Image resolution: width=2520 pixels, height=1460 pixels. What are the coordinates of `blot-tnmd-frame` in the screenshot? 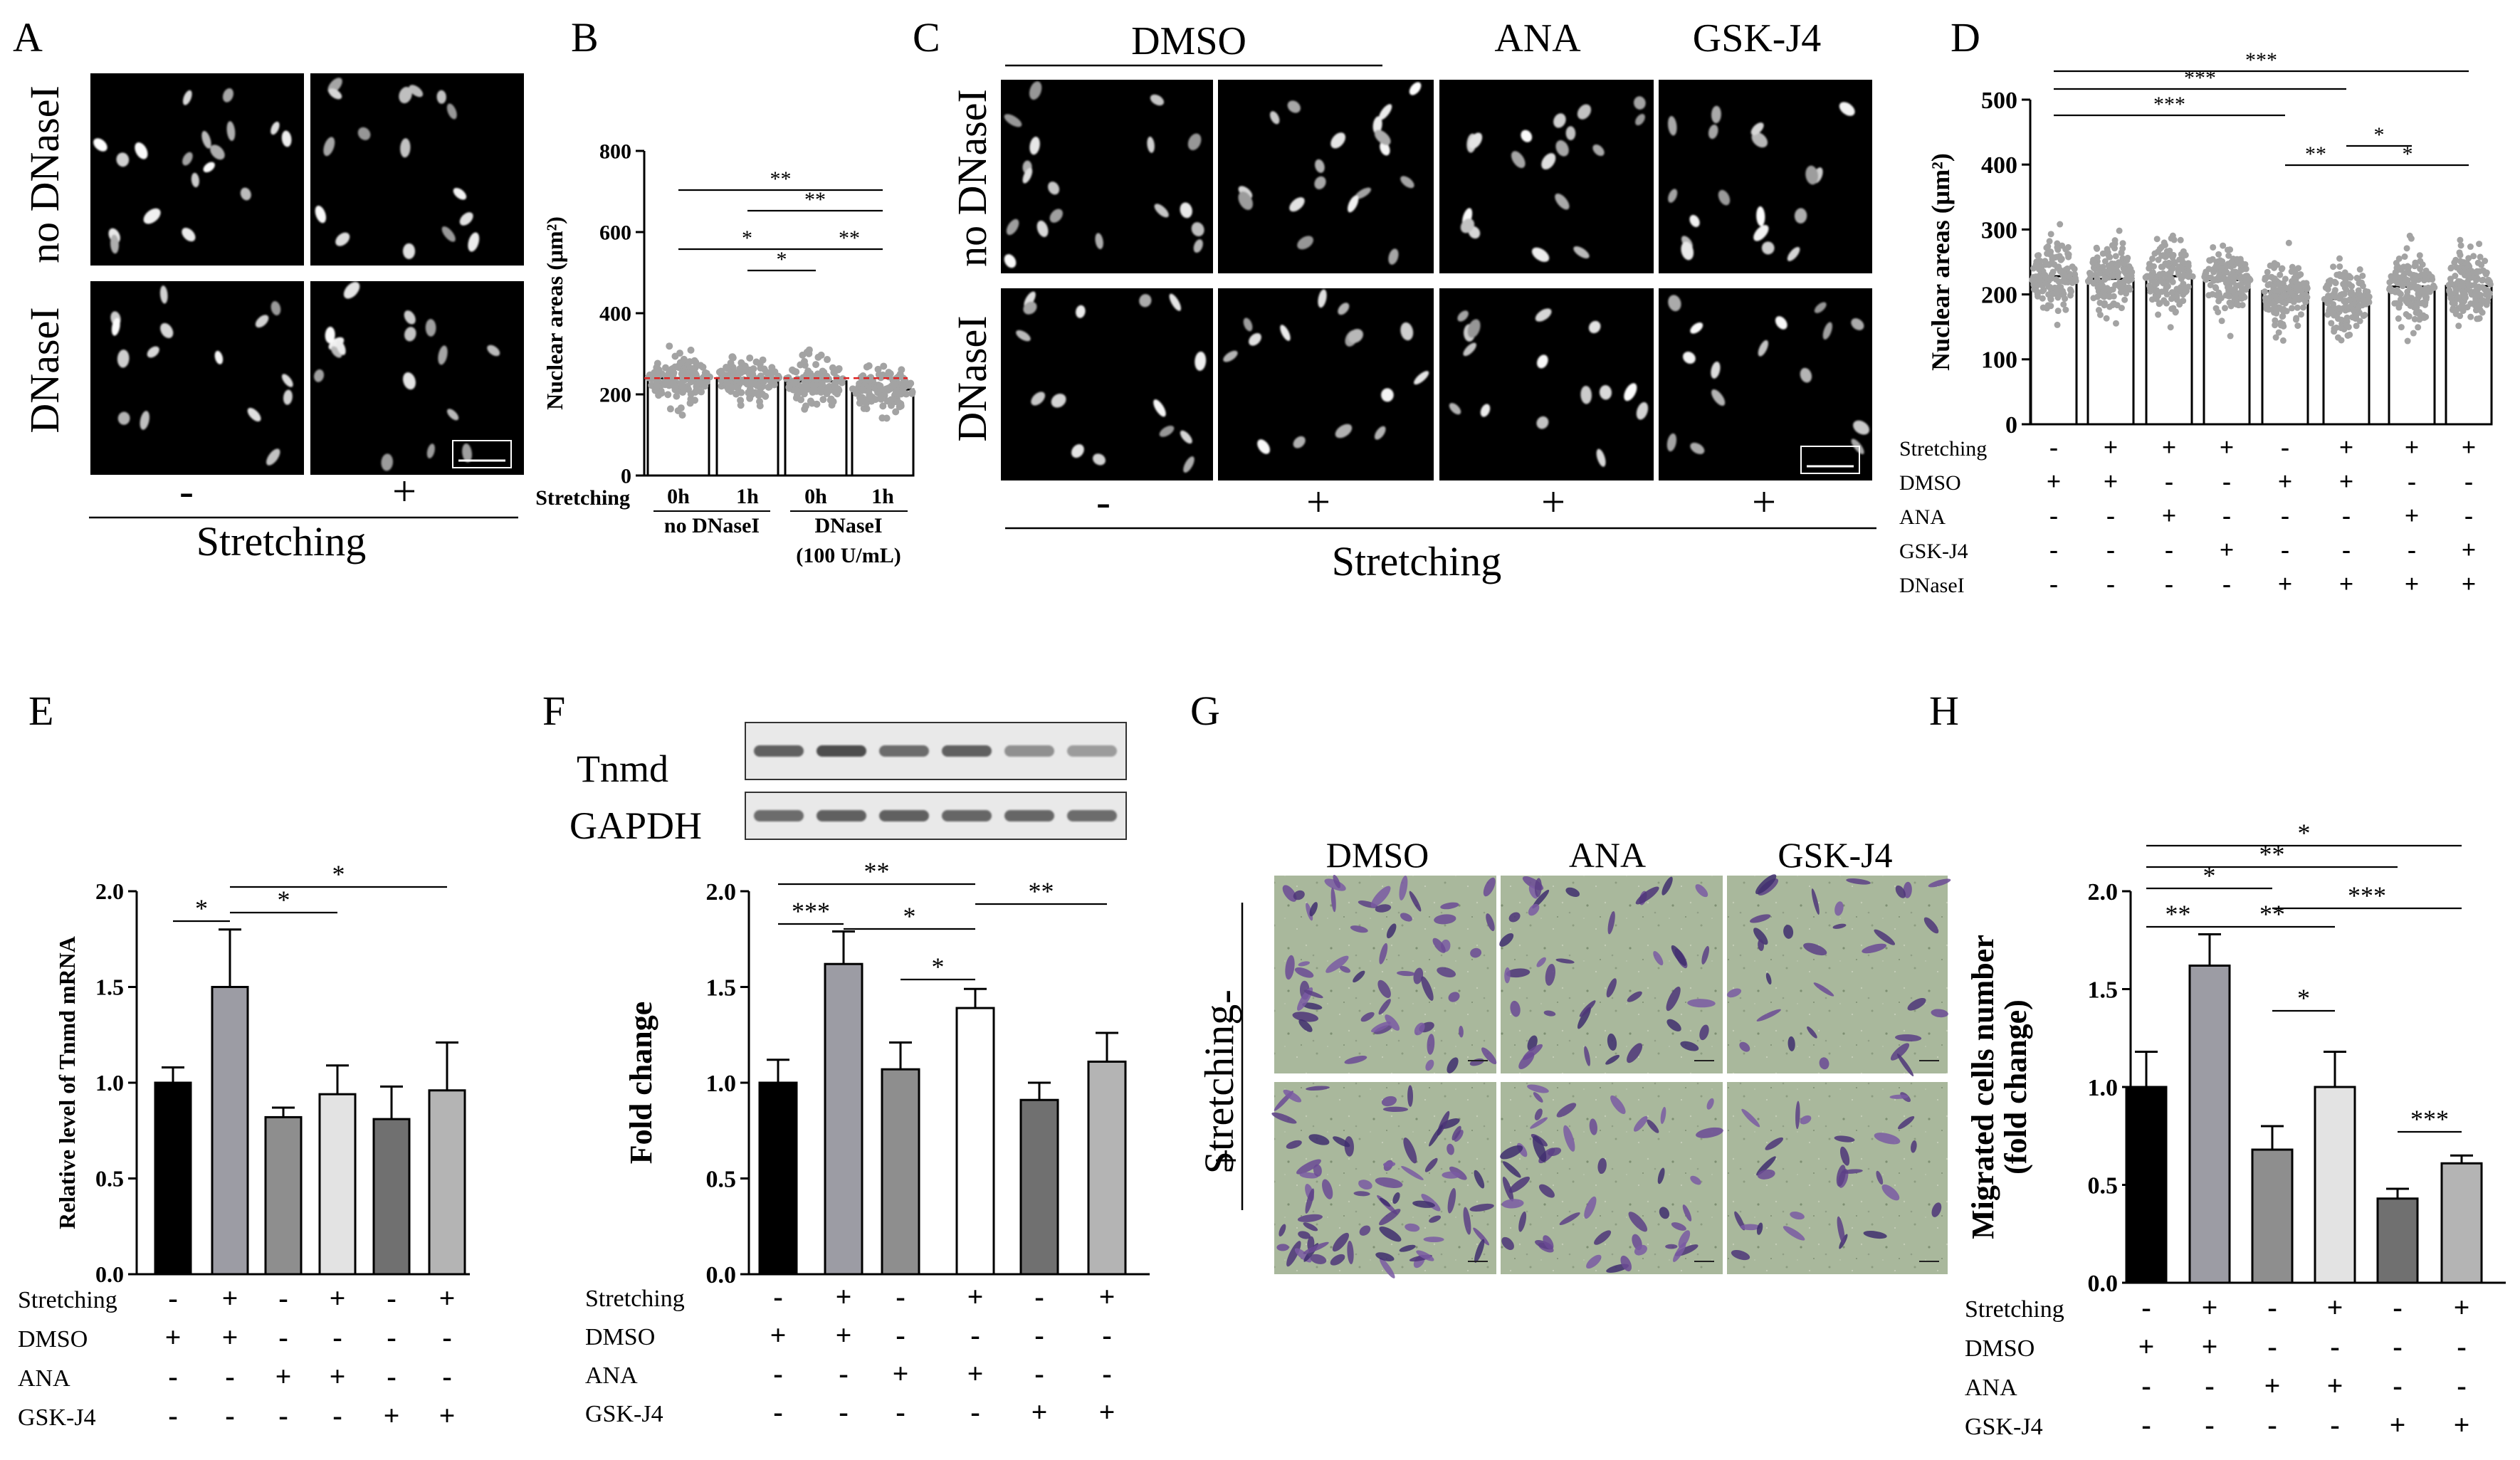 It's located at (936, 751).